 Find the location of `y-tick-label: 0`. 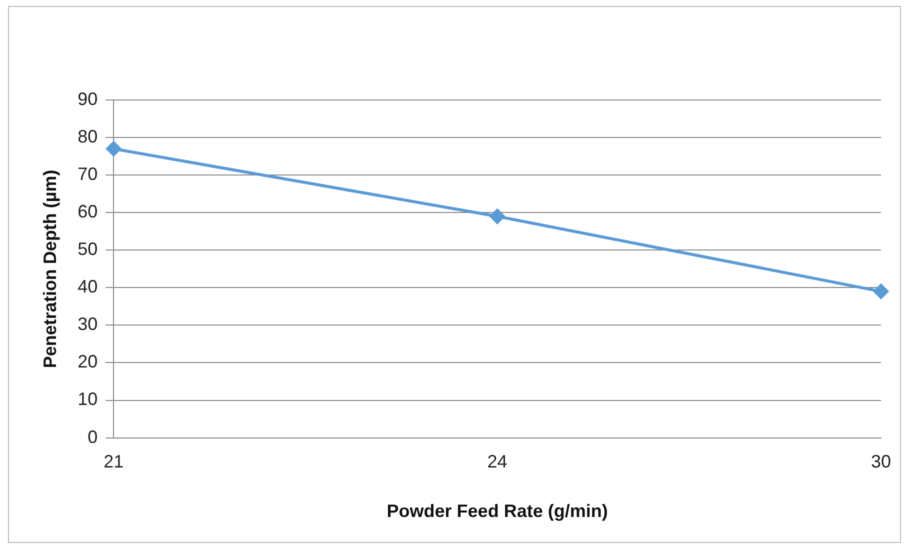

y-tick-label: 0 is located at coordinates (93, 436).